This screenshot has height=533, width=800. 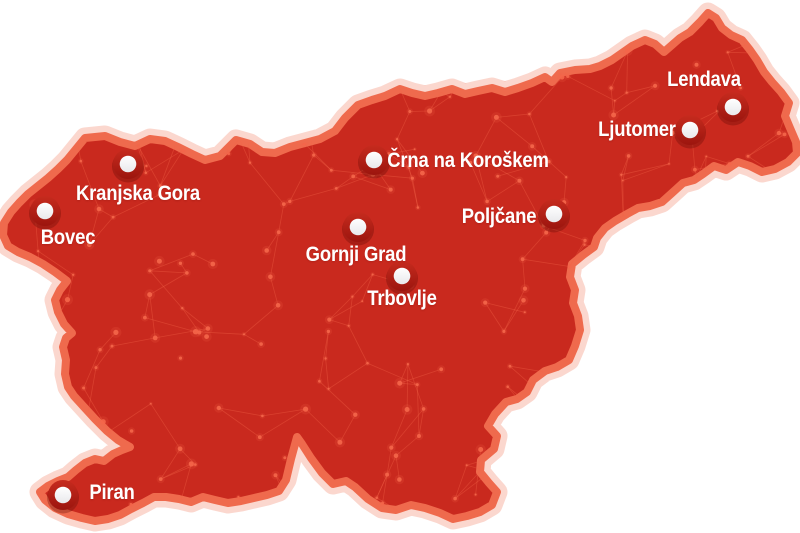 I want to click on city-marker-piran, so click(x=63, y=497).